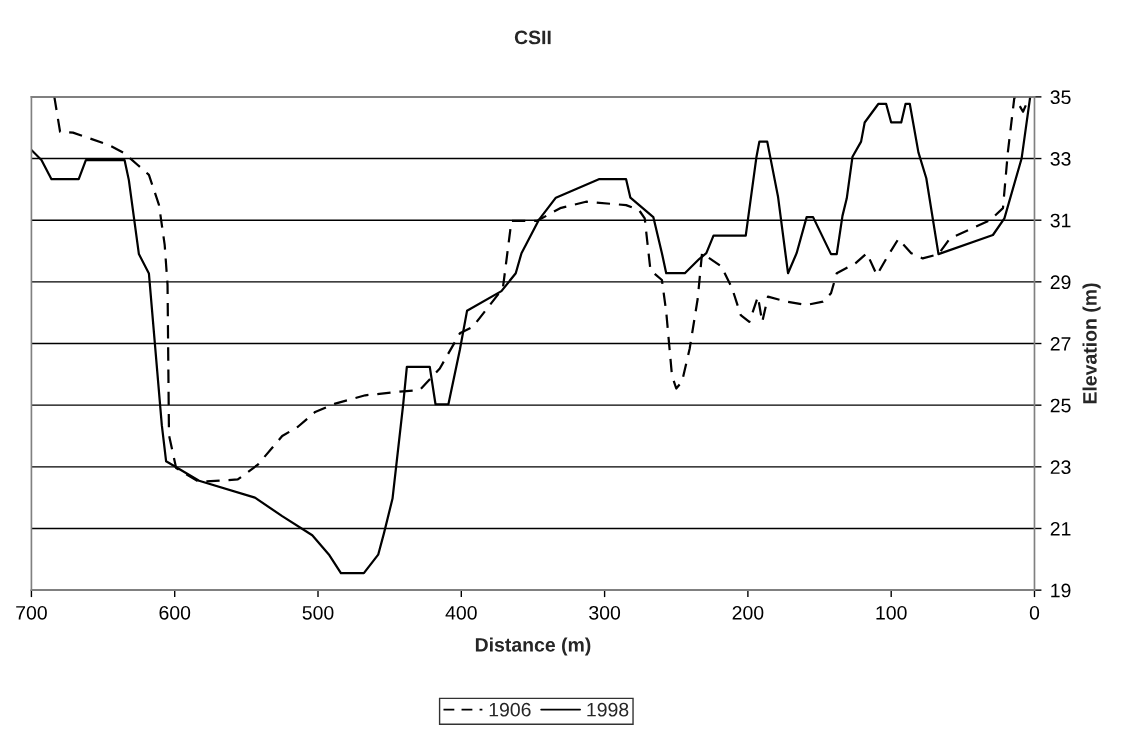 The height and width of the screenshot is (734, 1122). I want to click on y-tick-label: 25, so click(1060, 405).